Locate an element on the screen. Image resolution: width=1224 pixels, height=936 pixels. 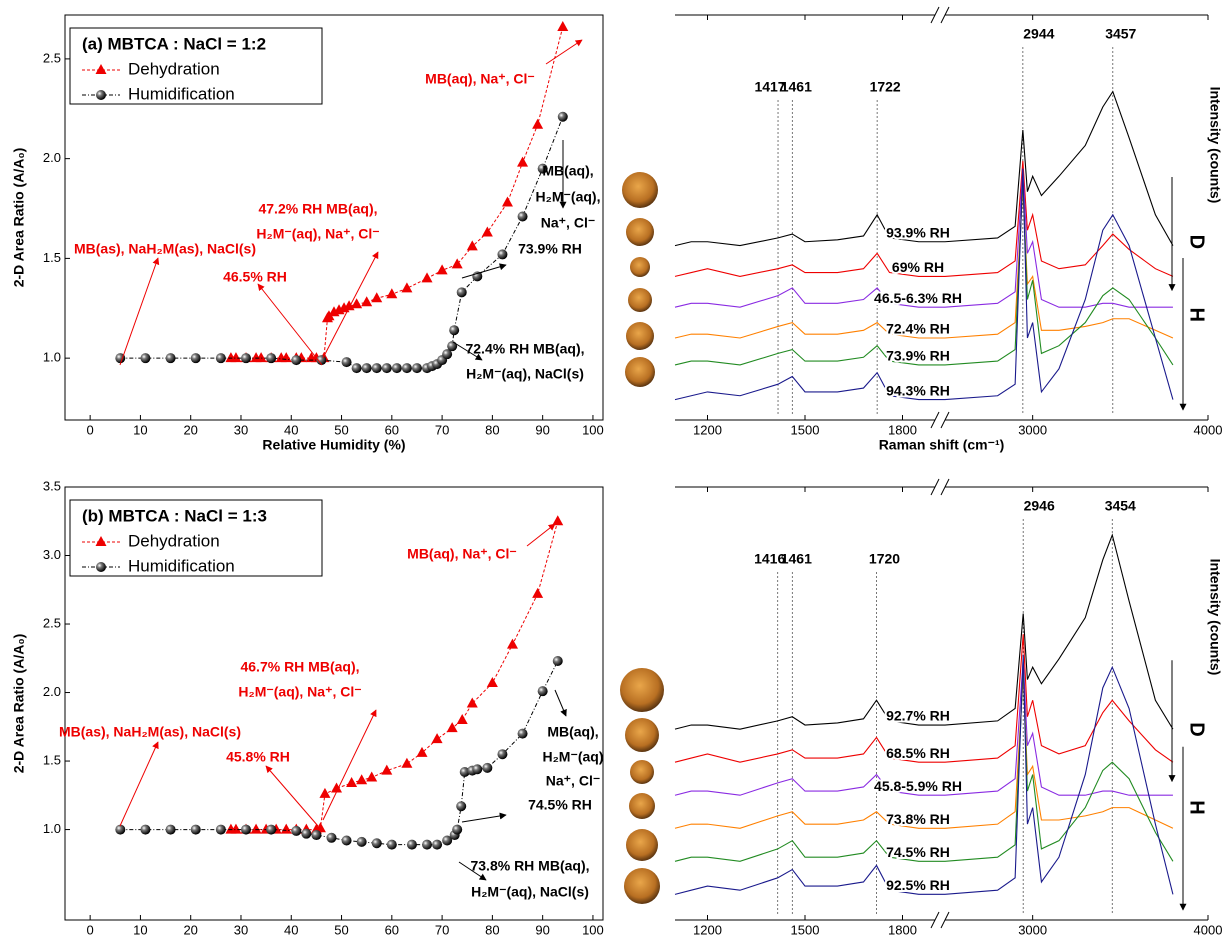
series-label: 46.5-6.3% RH is located at coordinates (918, 298).